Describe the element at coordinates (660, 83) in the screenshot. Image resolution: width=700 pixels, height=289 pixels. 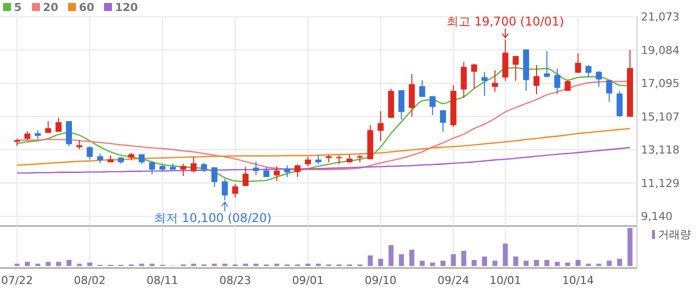
I see `y-tick-label: 17,095` at that location.